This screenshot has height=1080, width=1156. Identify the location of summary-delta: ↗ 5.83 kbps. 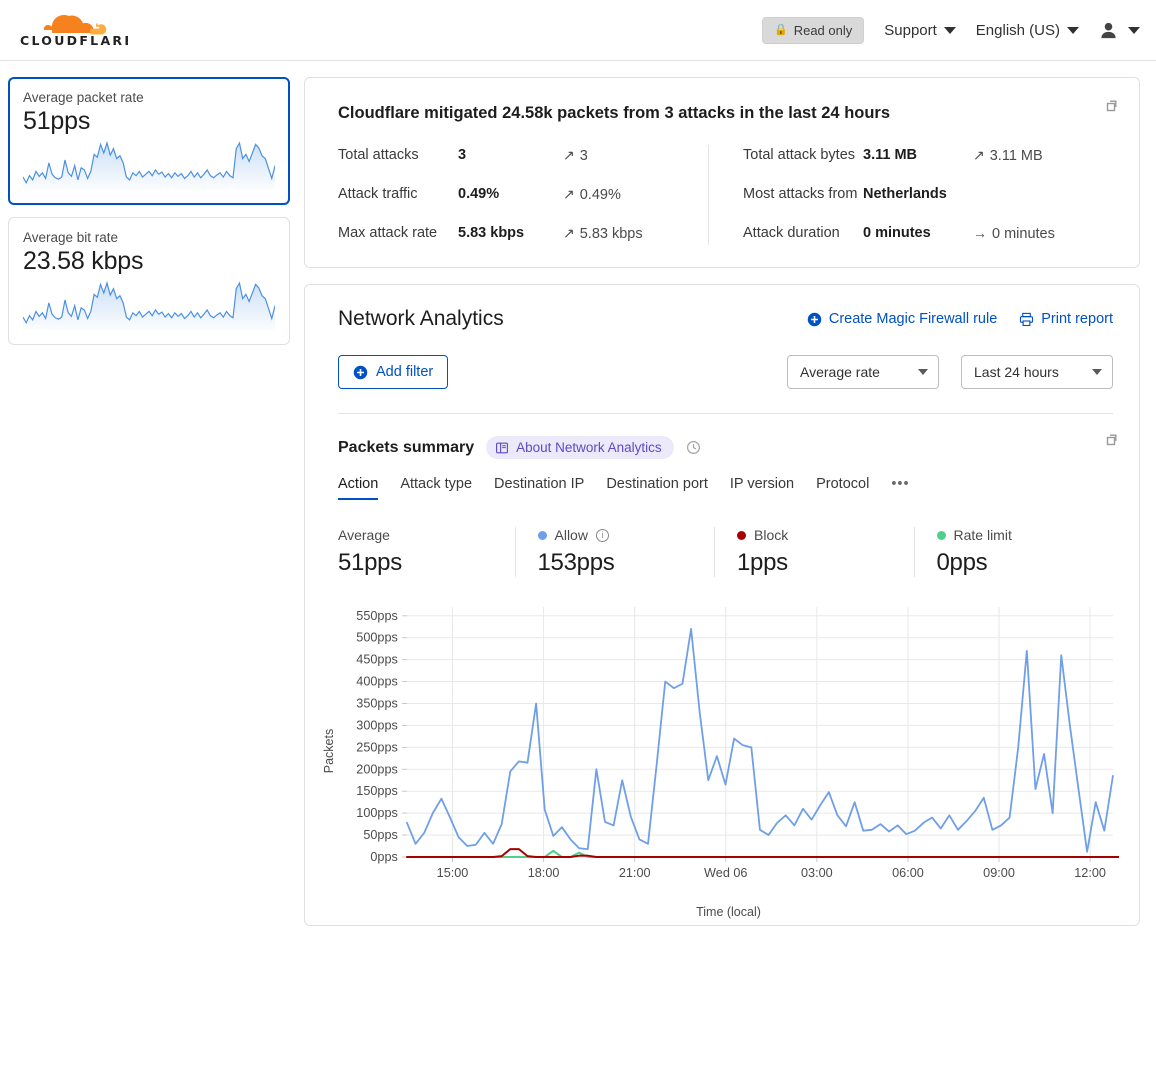
(635, 234).